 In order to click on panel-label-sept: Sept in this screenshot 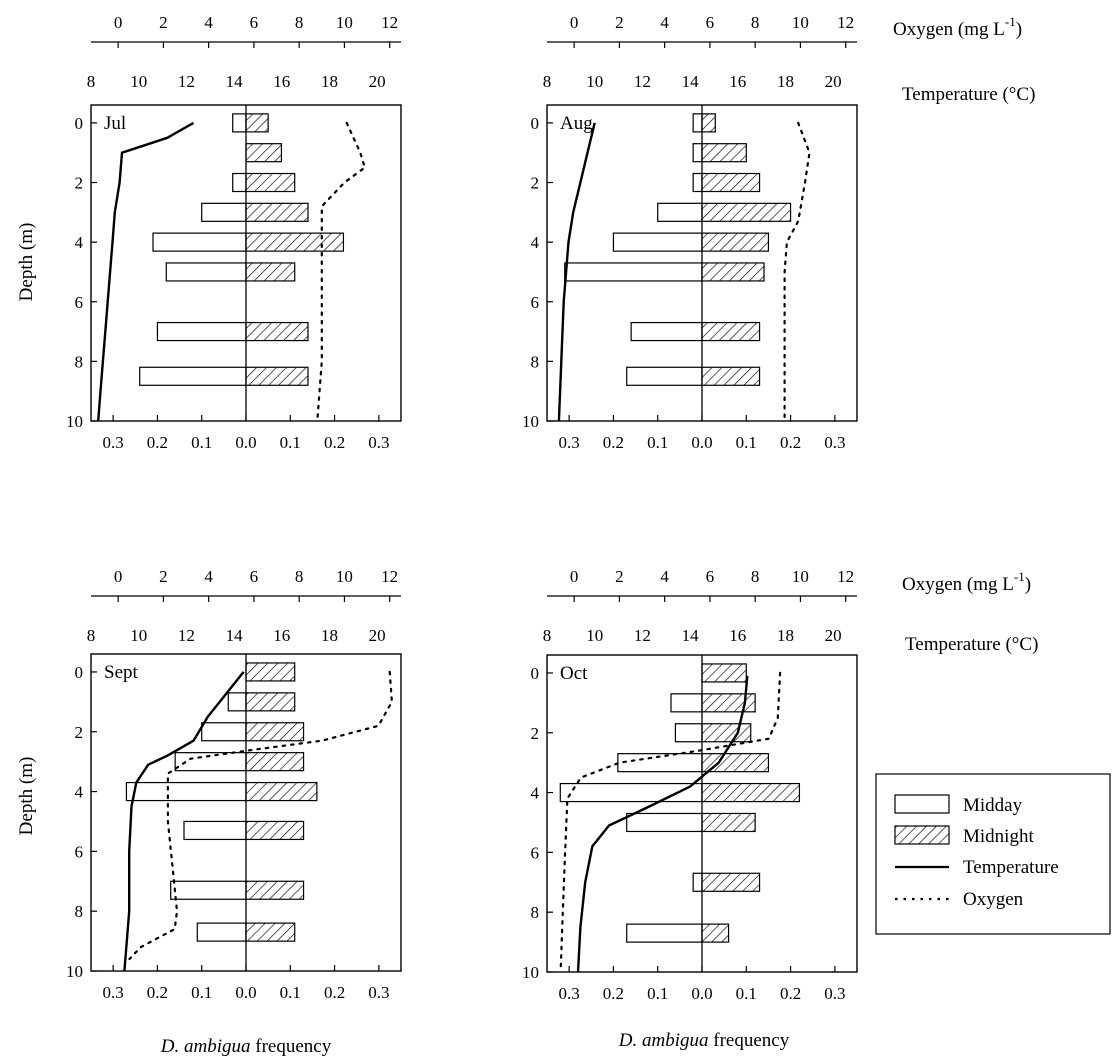, I will do `click(121, 672)`.